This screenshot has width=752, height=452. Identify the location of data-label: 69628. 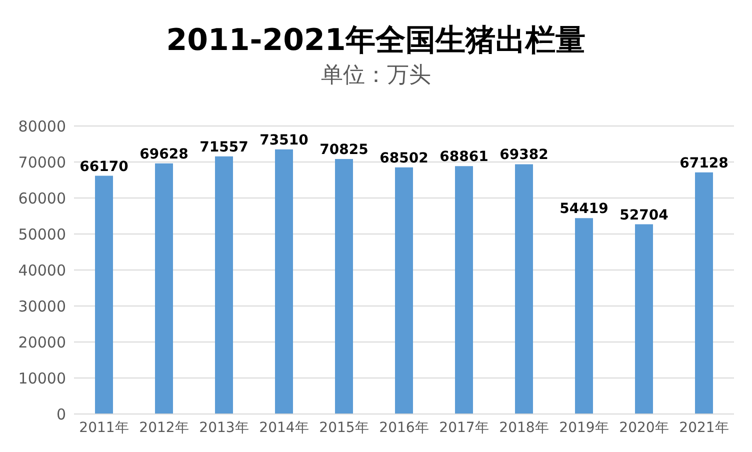
(164, 154).